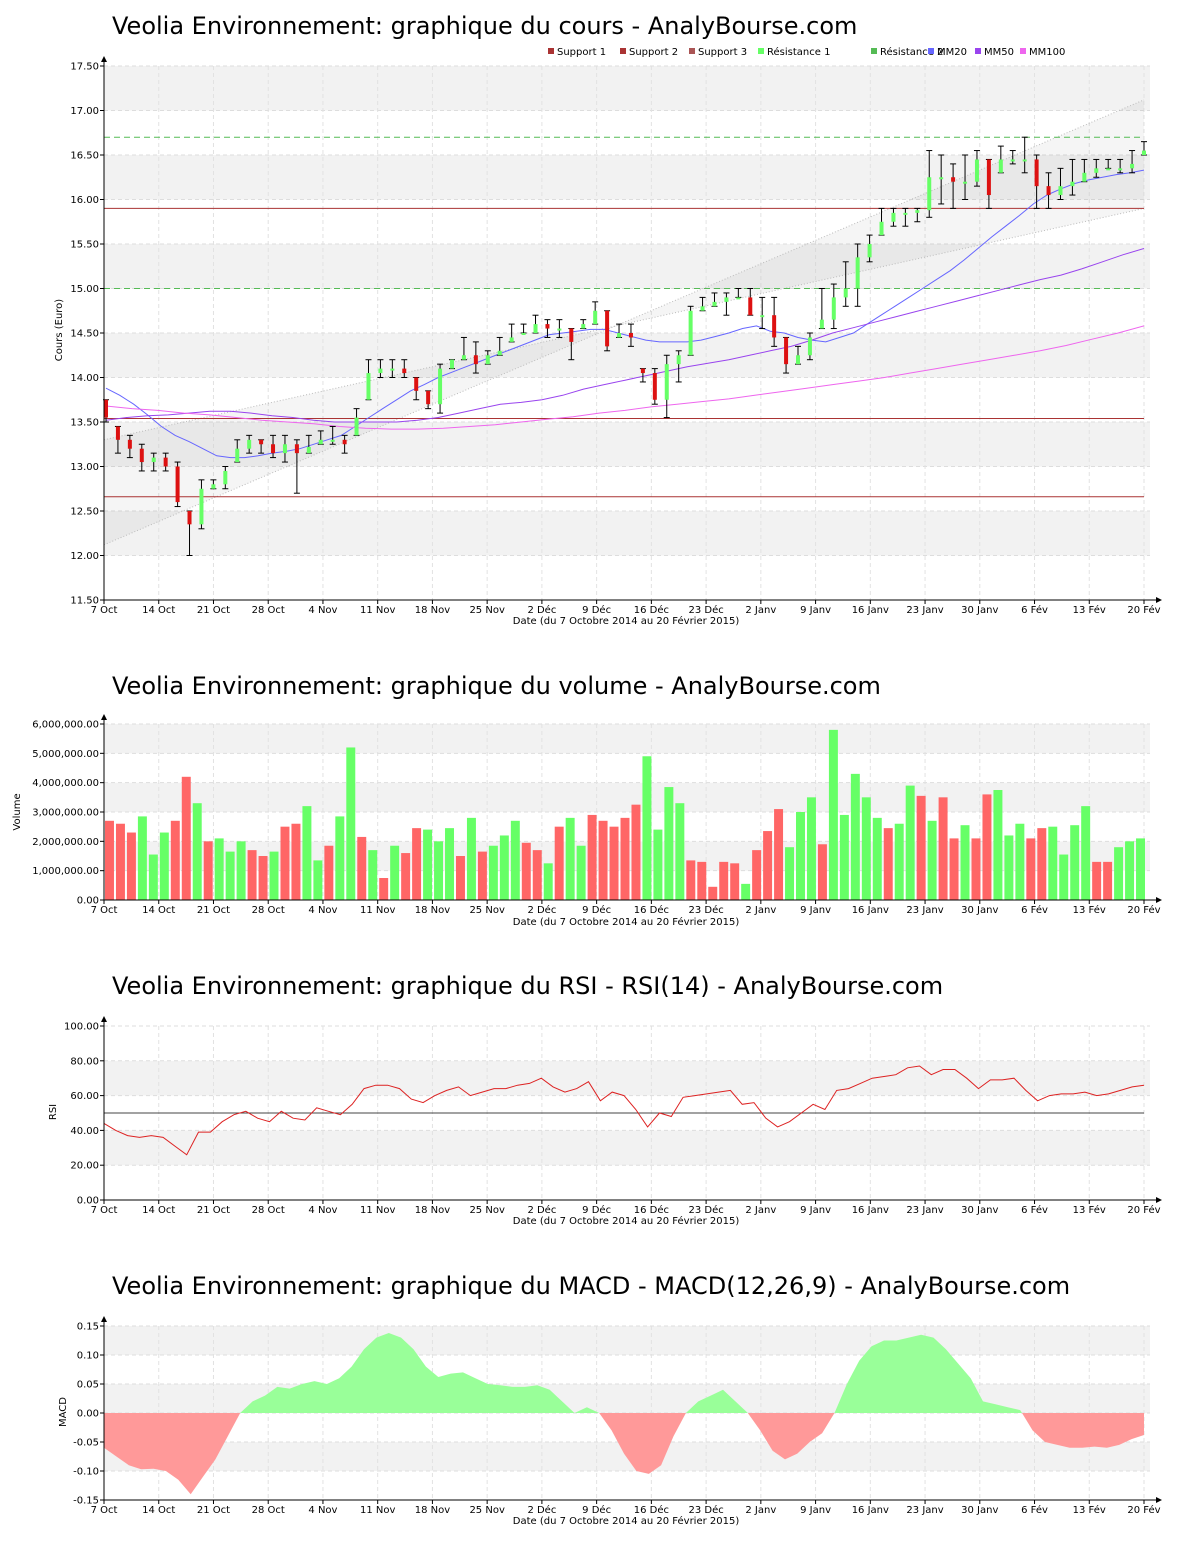  I want to click on macd-ytick-label: -0.15, so click(86, 1501).